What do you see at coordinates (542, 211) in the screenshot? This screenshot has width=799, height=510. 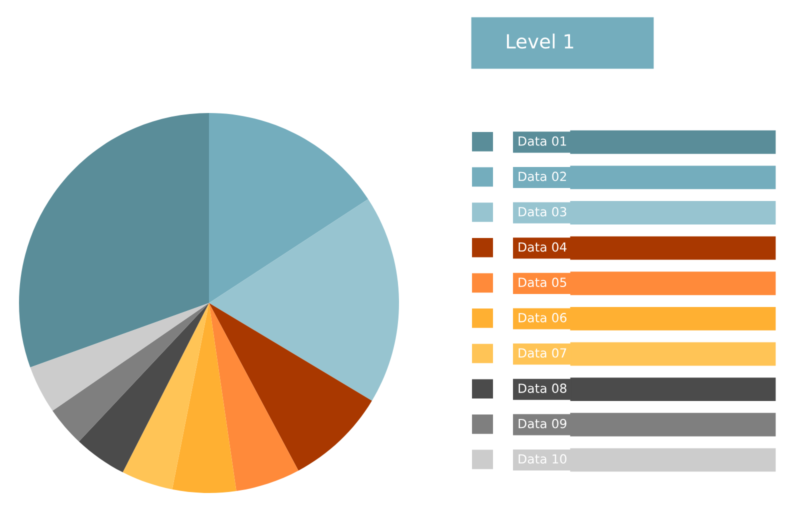 I see `legend-label: Data 03` at bounding box center [542, 211].